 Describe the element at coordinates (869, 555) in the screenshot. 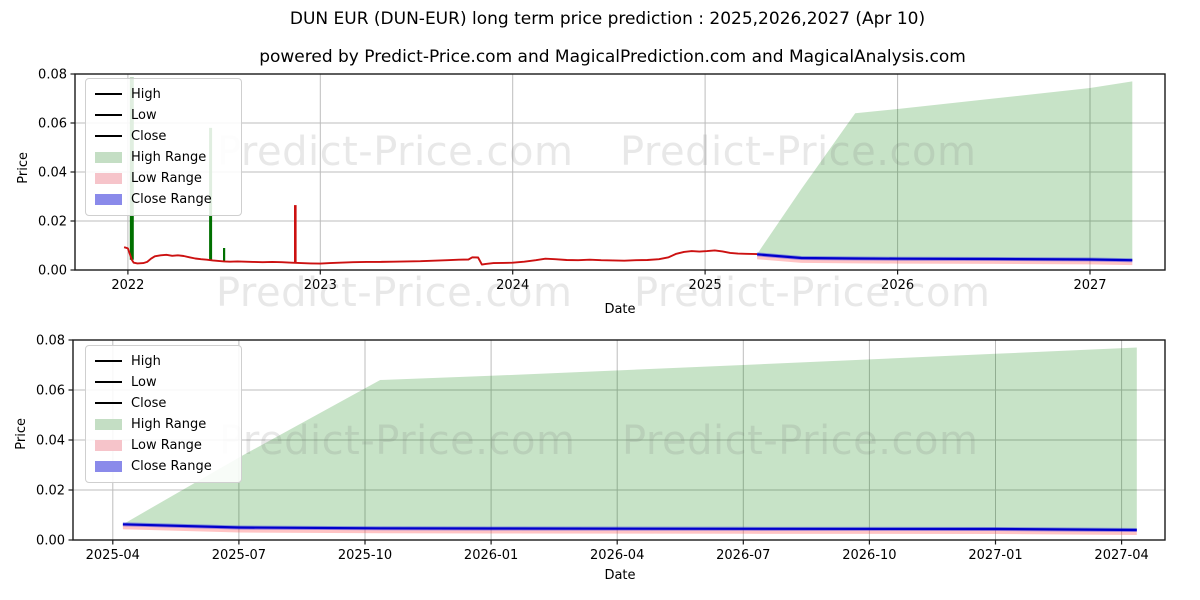

I see `svg-text: 2026-10` at that location.